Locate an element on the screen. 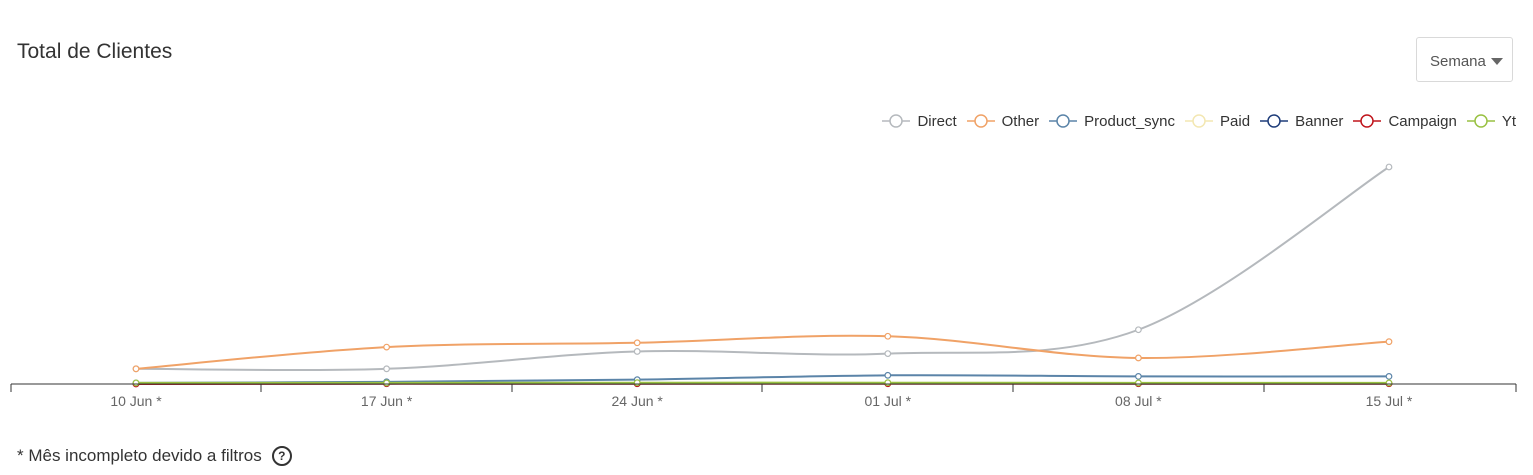  legend-item-other: Other is located at coordinates (1003, 121).